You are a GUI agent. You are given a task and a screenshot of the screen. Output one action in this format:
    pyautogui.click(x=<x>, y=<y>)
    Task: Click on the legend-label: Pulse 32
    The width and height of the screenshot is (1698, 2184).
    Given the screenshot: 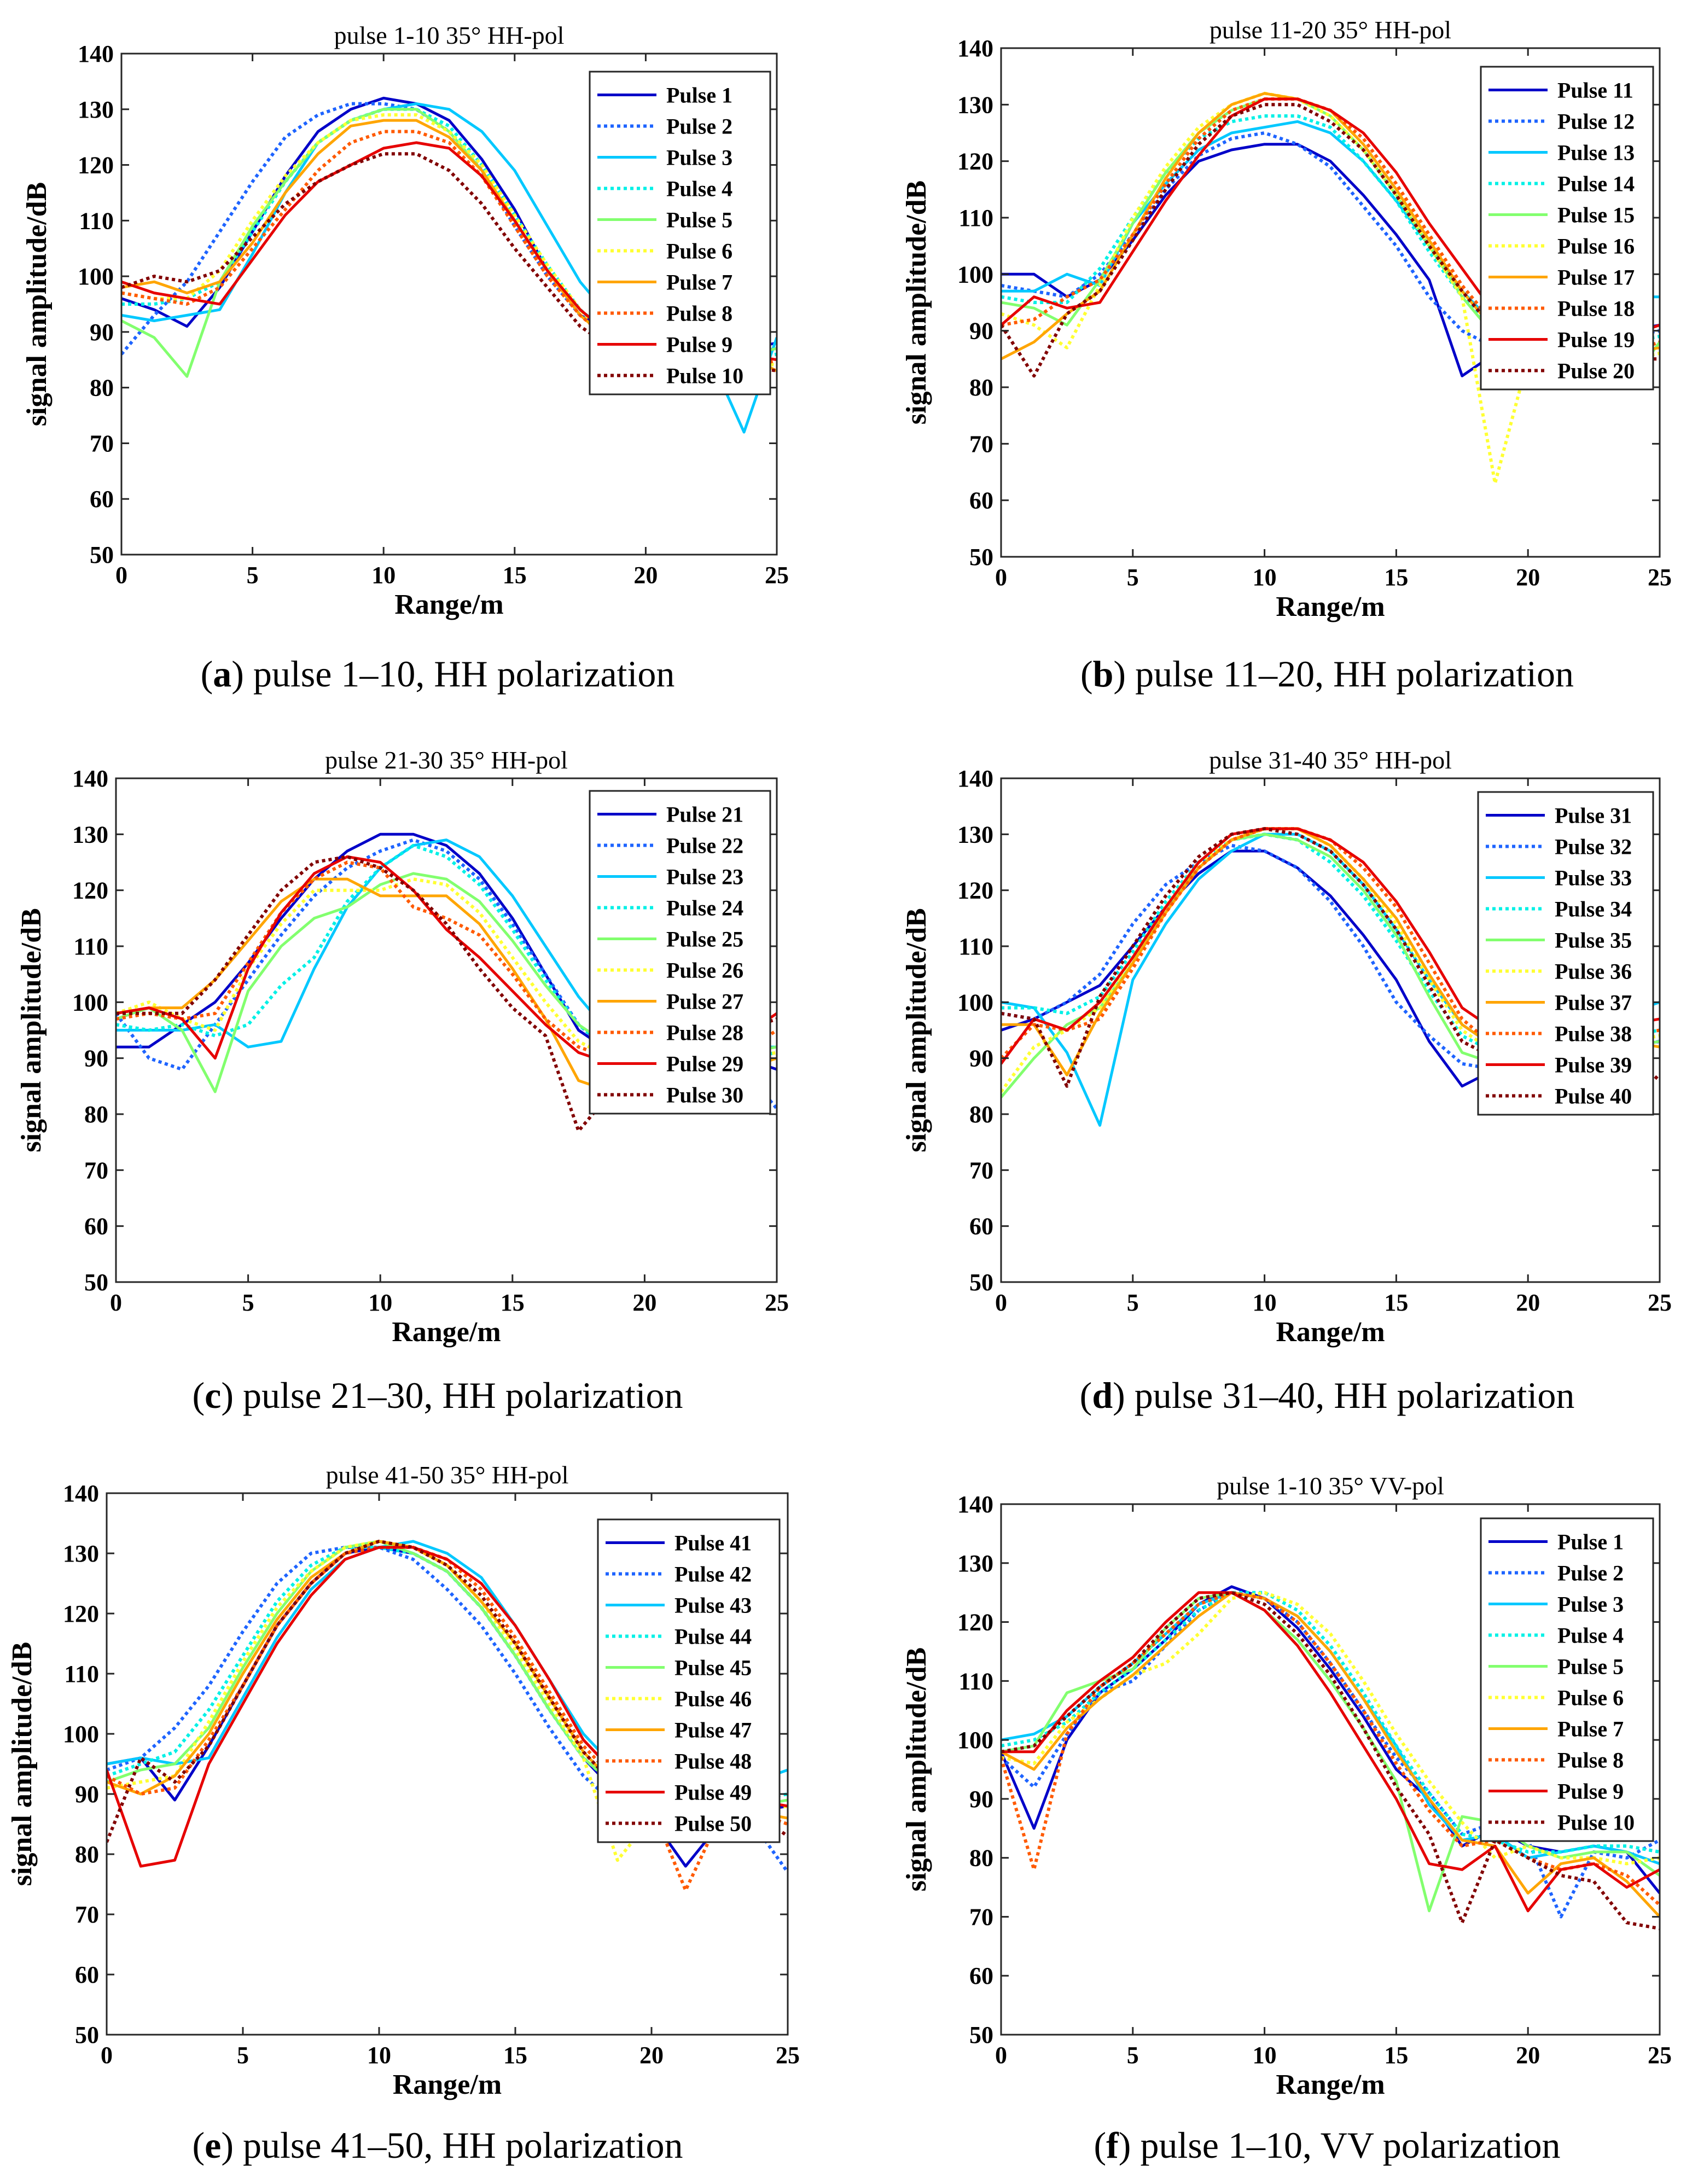 What is the action you would take?
    pyautogui.click(x=1594, y=847)
    